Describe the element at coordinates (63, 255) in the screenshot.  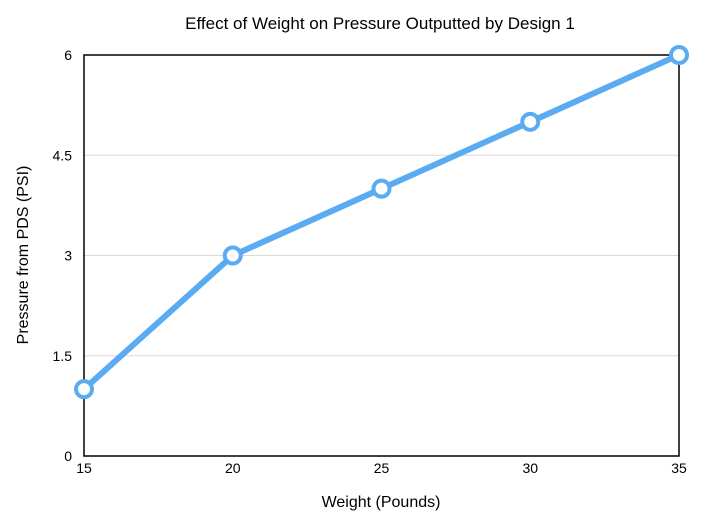
I see `y-axis-ticks: 0 1.5 3 4.5 6` at that location.